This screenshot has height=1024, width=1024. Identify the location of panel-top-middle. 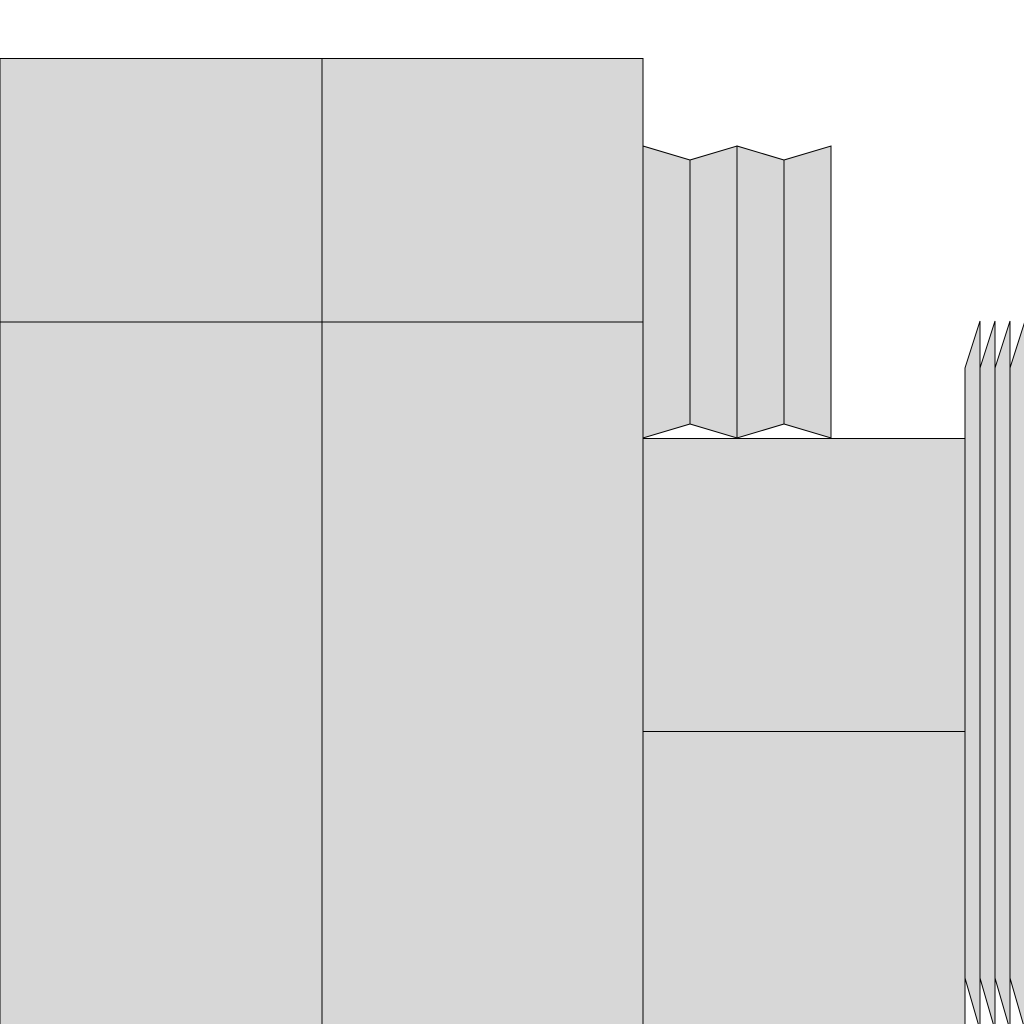
(482, 190).